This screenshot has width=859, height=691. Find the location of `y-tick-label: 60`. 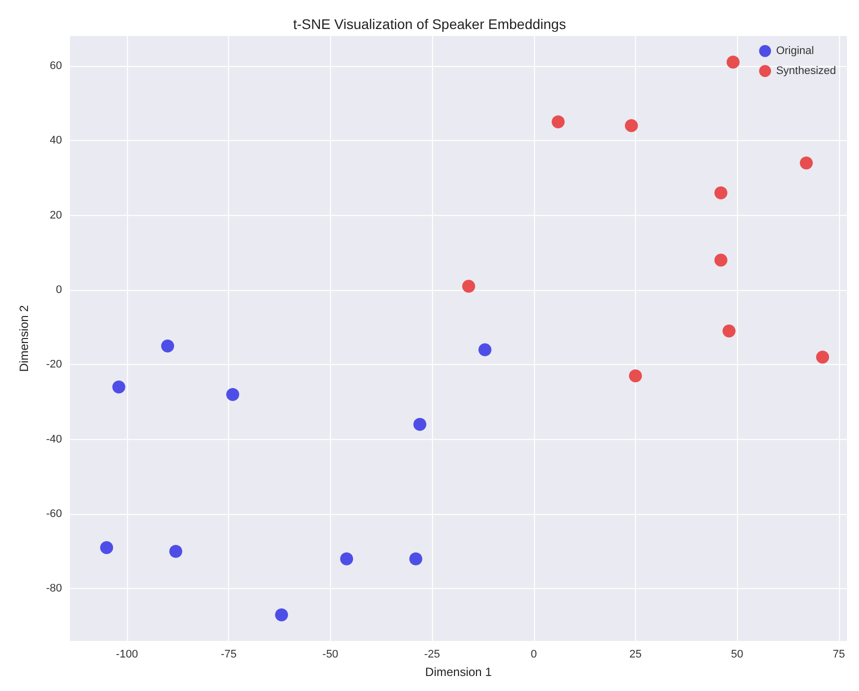

y-tick-label: 60 is located at coordinates (56, 66).